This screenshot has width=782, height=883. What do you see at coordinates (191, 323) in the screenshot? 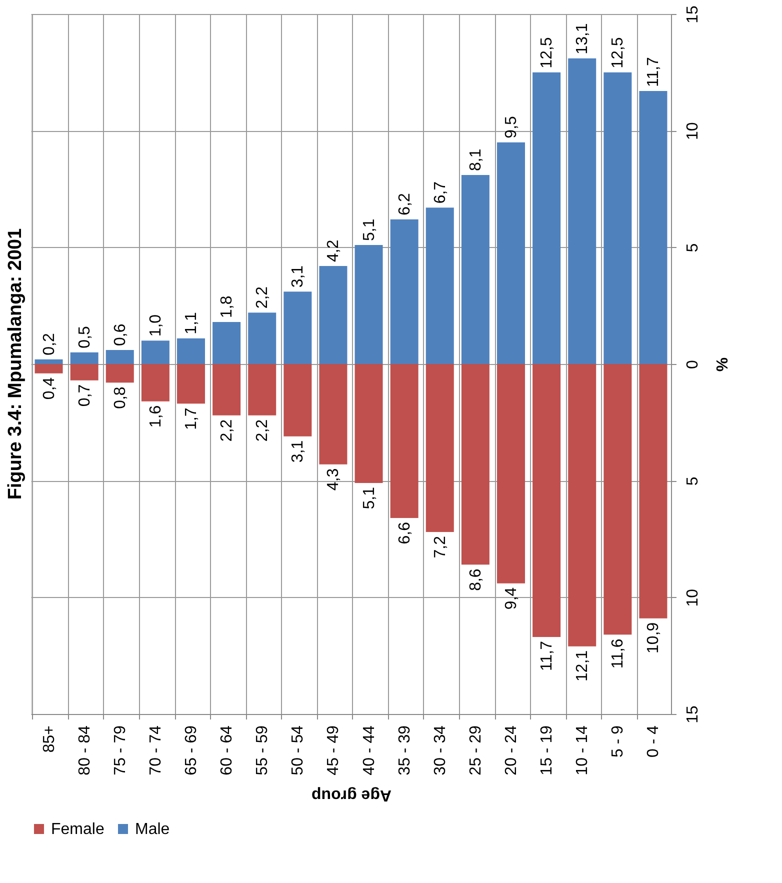
I see `data-label: 1,1` at bounding box center [191, 323].